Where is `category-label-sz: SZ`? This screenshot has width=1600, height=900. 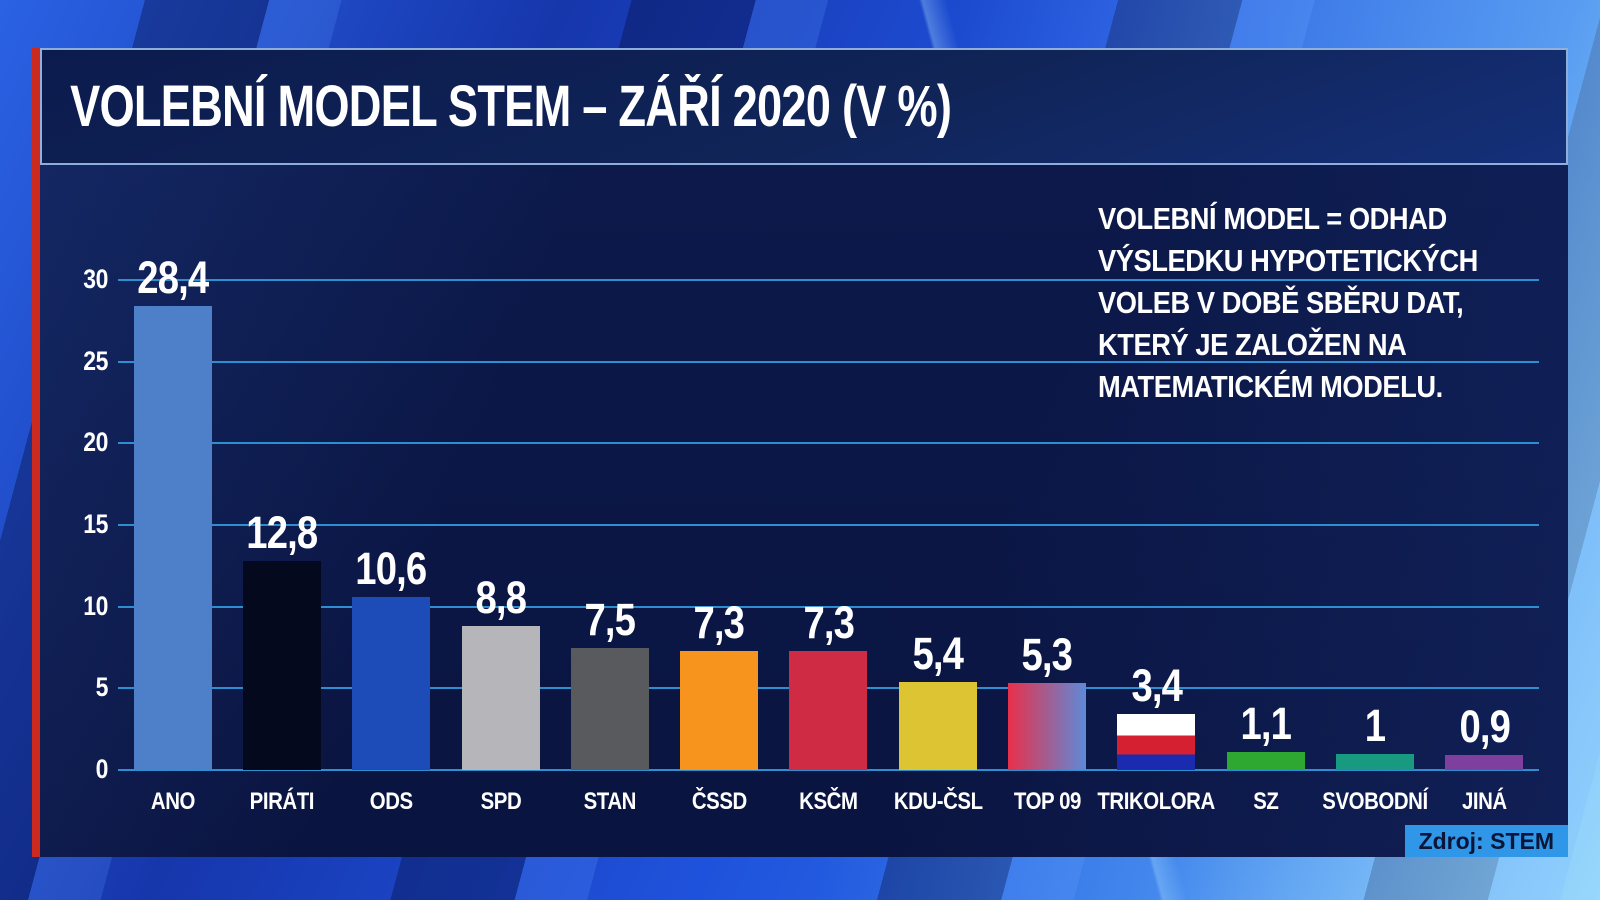 category-label-sz: SZ is located at coordinates (1266, 802).